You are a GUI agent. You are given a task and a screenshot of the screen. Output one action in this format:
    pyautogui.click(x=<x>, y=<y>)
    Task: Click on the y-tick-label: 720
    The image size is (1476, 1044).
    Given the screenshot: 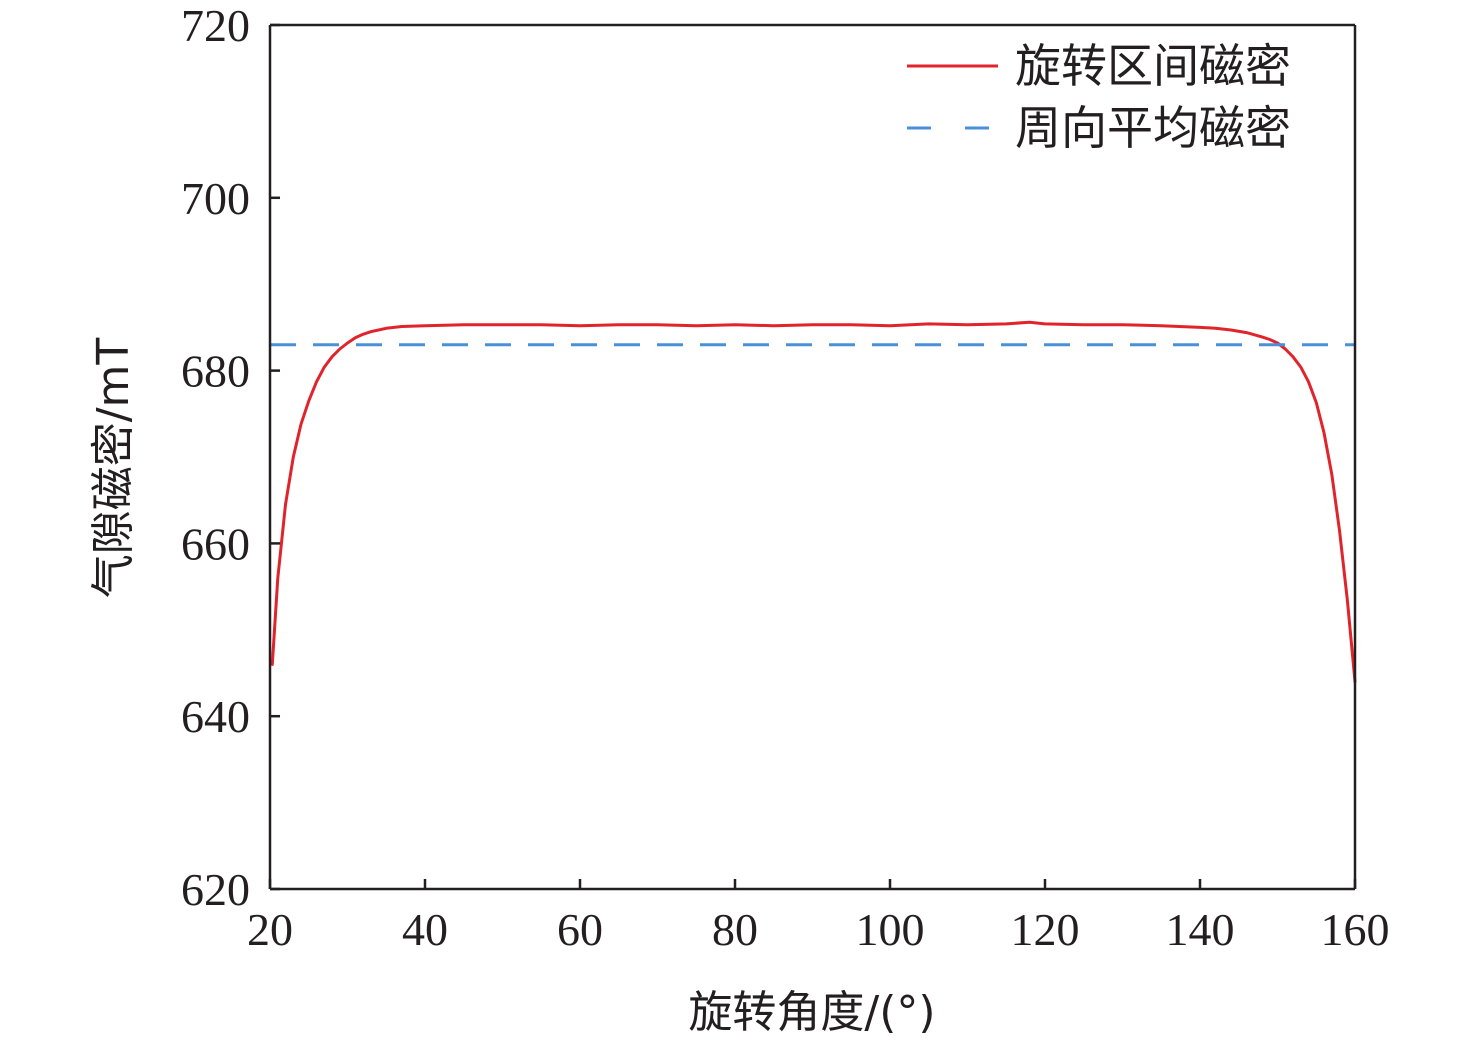 What is the action you would take?
    pyautogui.click(x=215, y=25)
    